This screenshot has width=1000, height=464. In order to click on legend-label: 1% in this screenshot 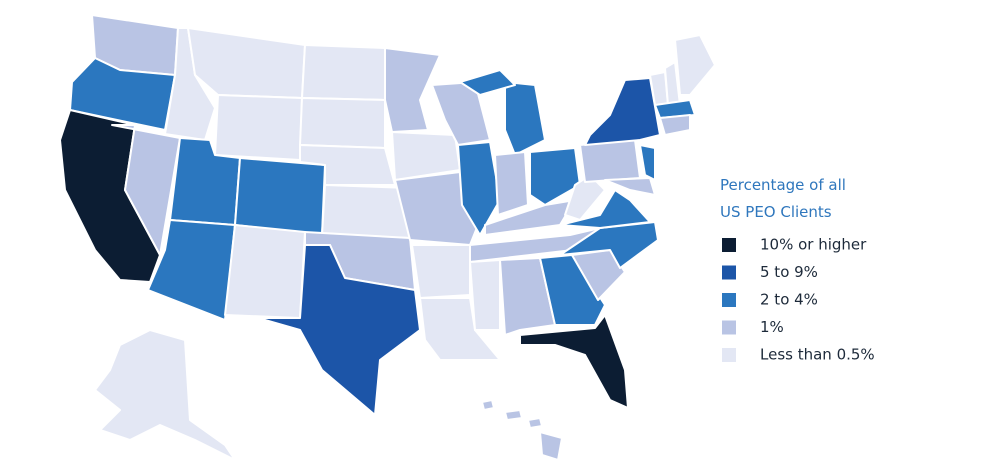, I will do `click(772, 327)`.